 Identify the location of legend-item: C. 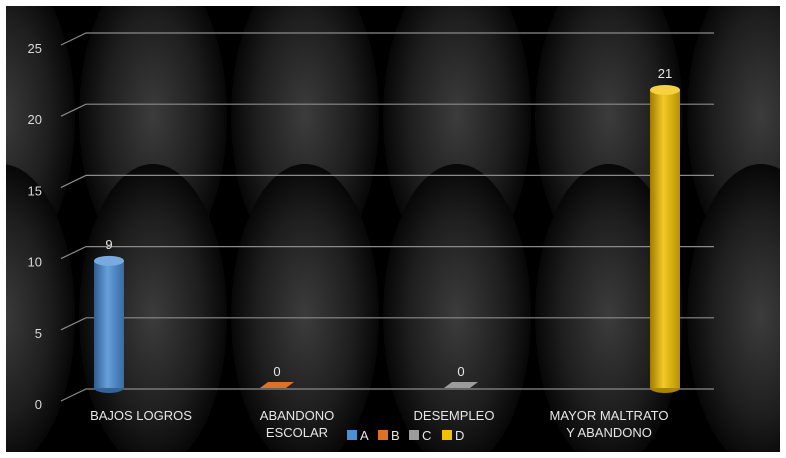
(420, 435).